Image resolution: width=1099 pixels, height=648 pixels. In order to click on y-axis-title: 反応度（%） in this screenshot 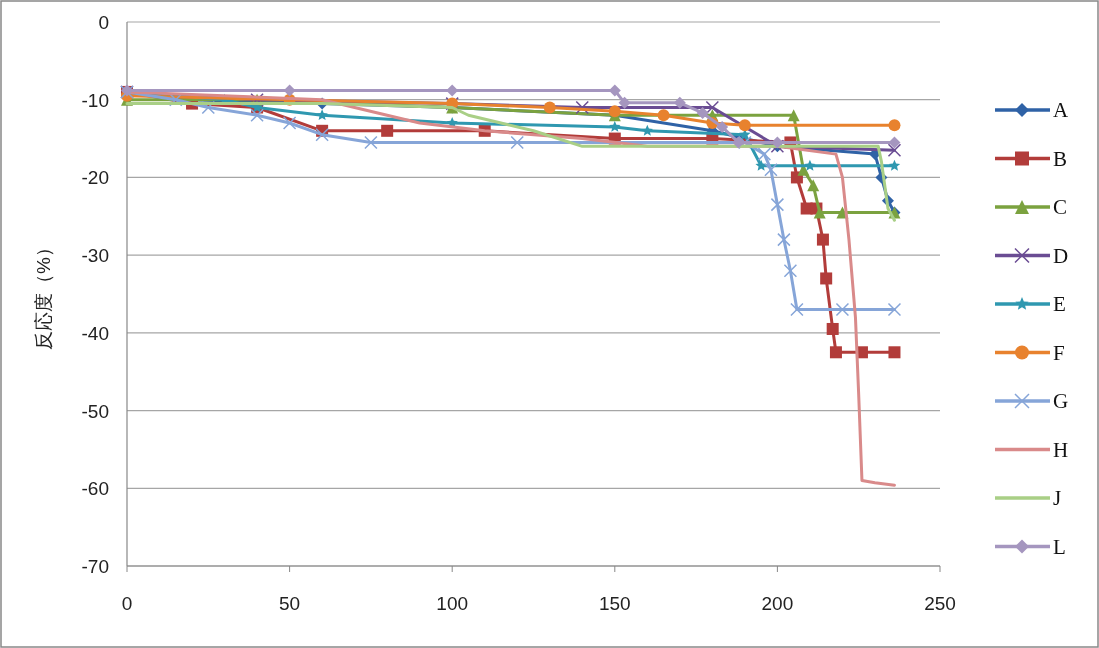, I will do `click(43, 294)`.